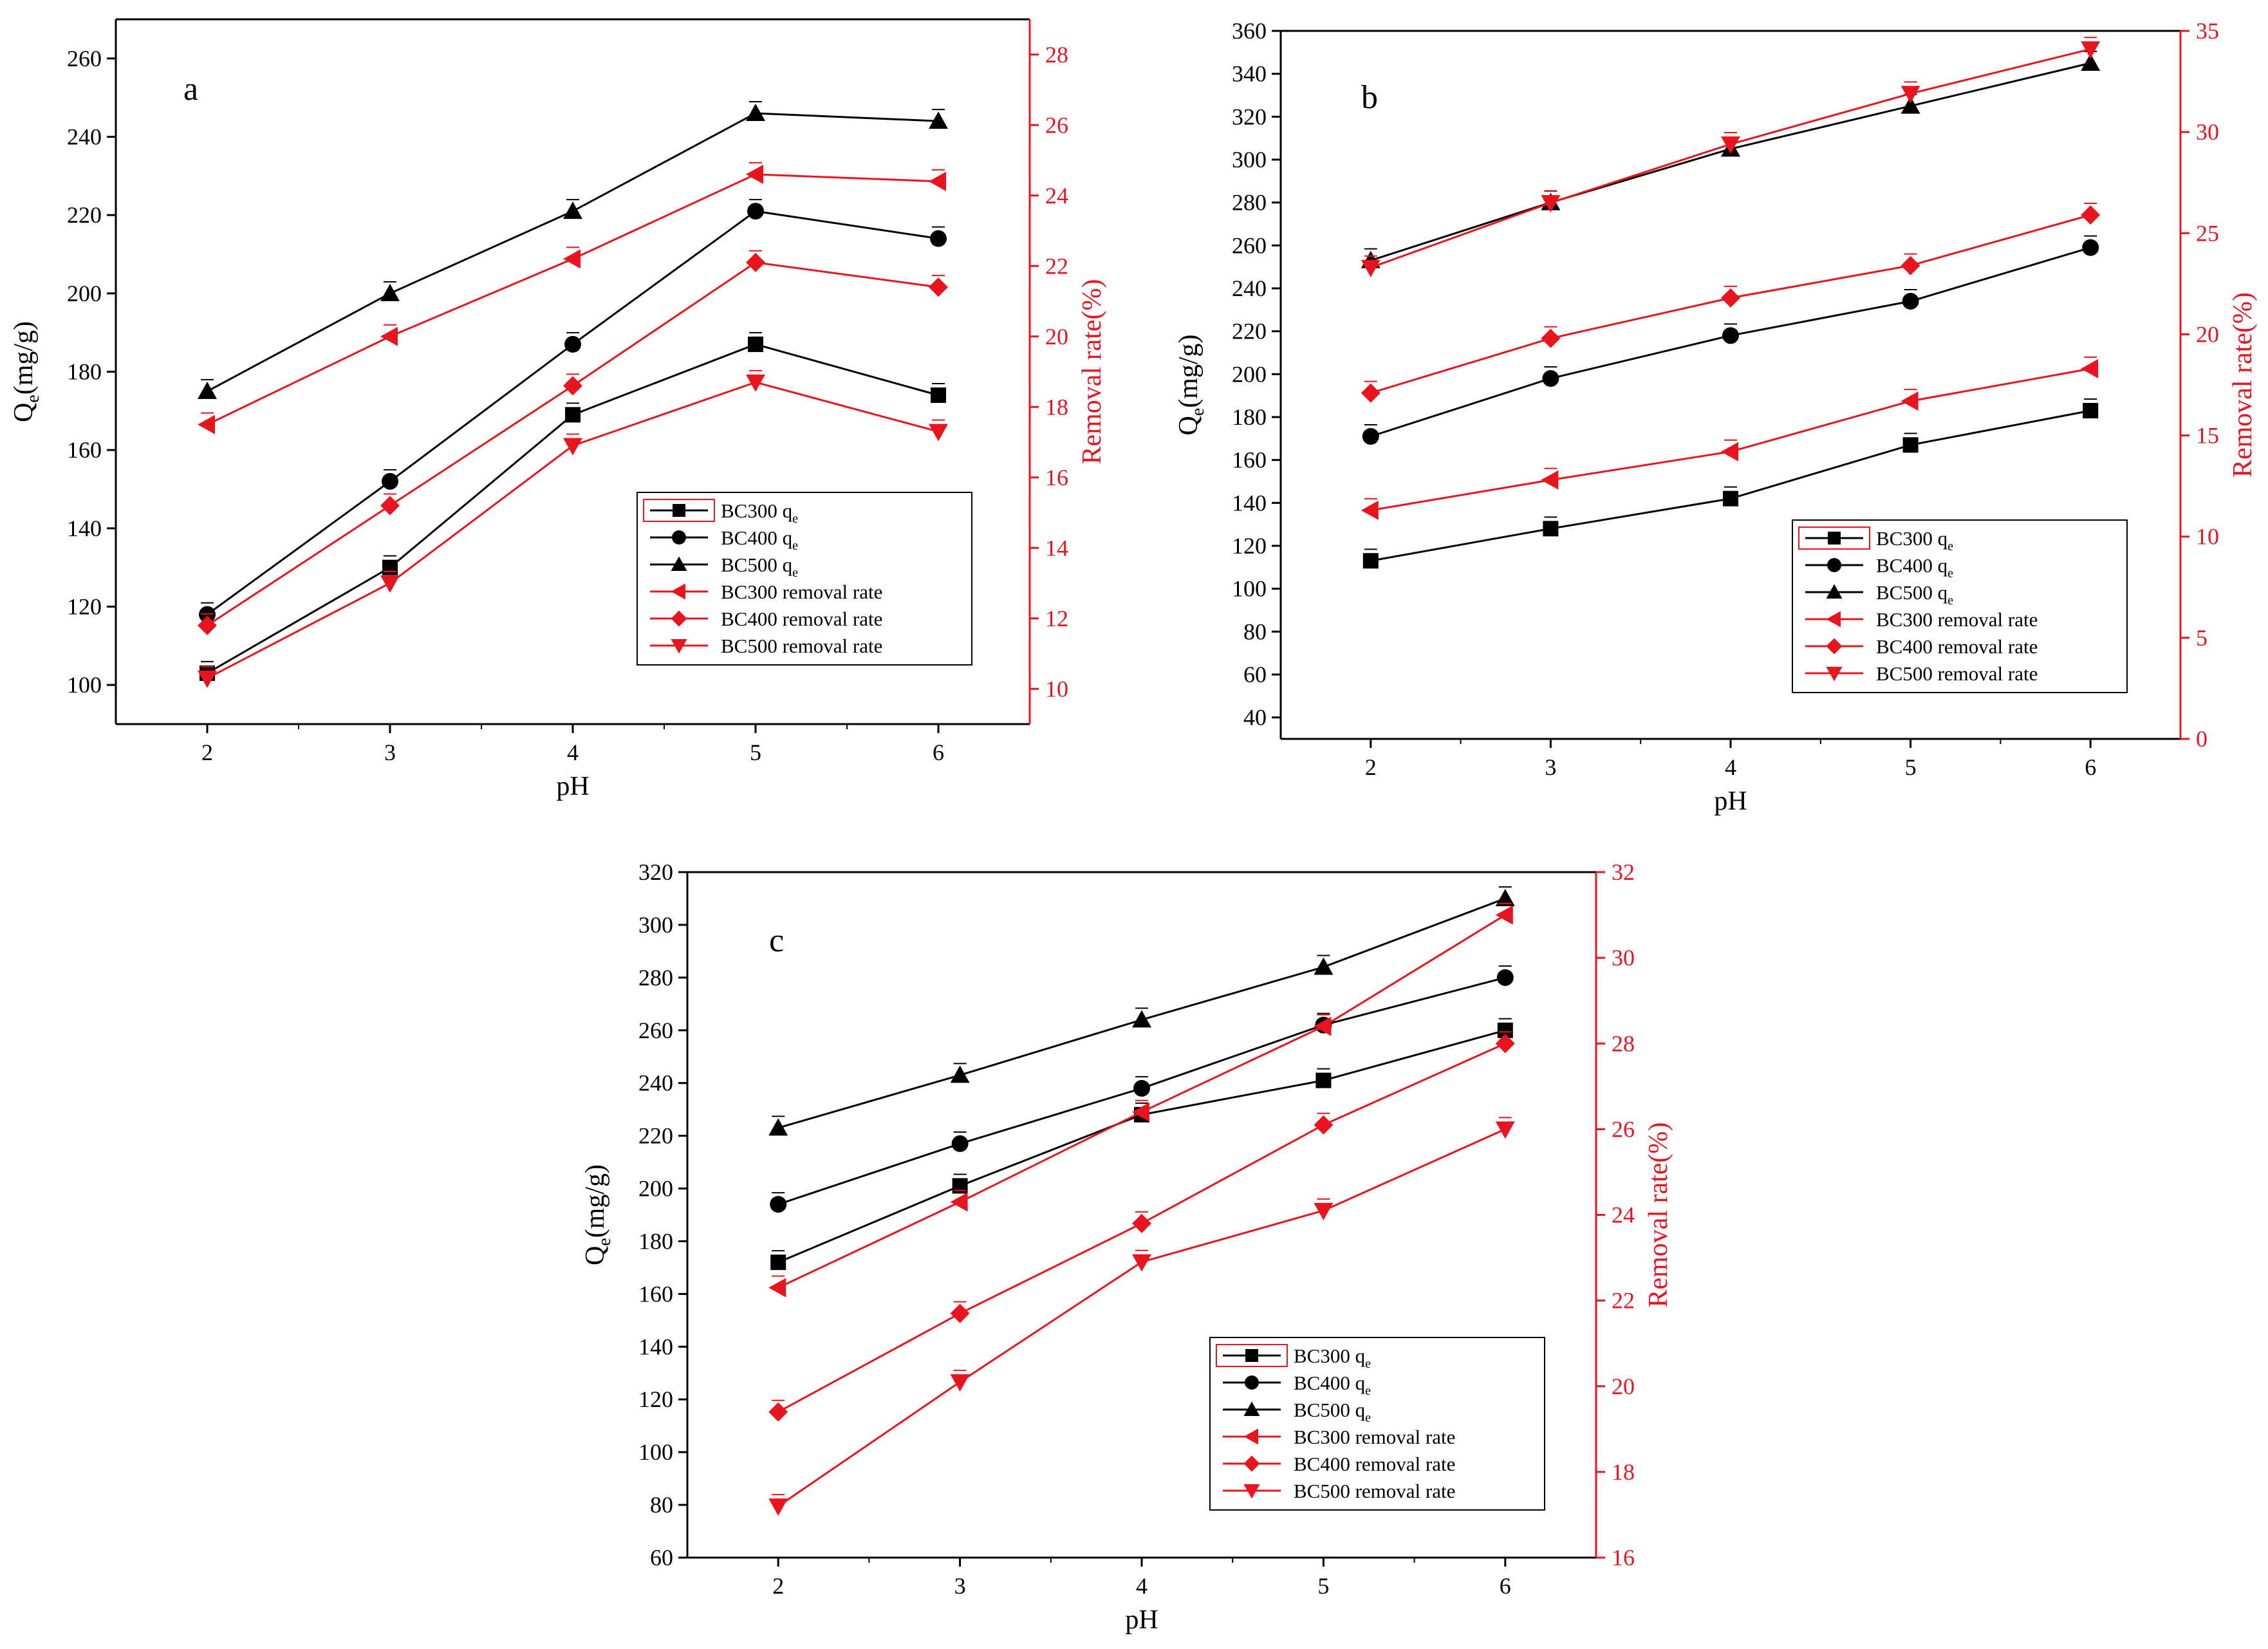 This screenshot has width=2268, height=1649. What do you see at coordinates (679, 564) in the screenshot?
I see `legend-marker` at bounding box center [679, 564].